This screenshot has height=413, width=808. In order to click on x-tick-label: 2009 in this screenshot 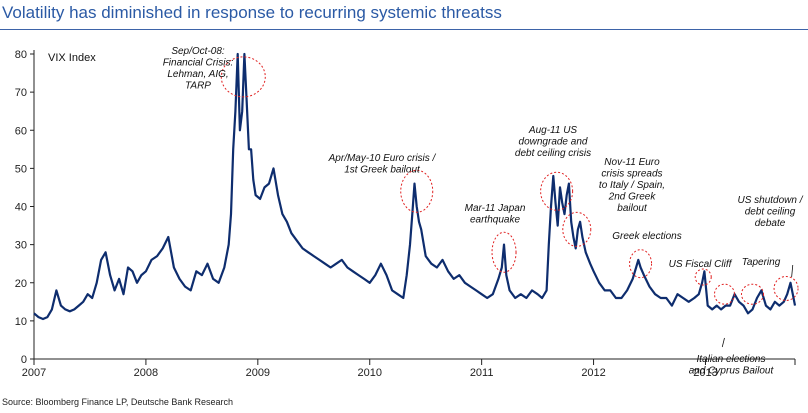, I will do `click(258, 373)`.